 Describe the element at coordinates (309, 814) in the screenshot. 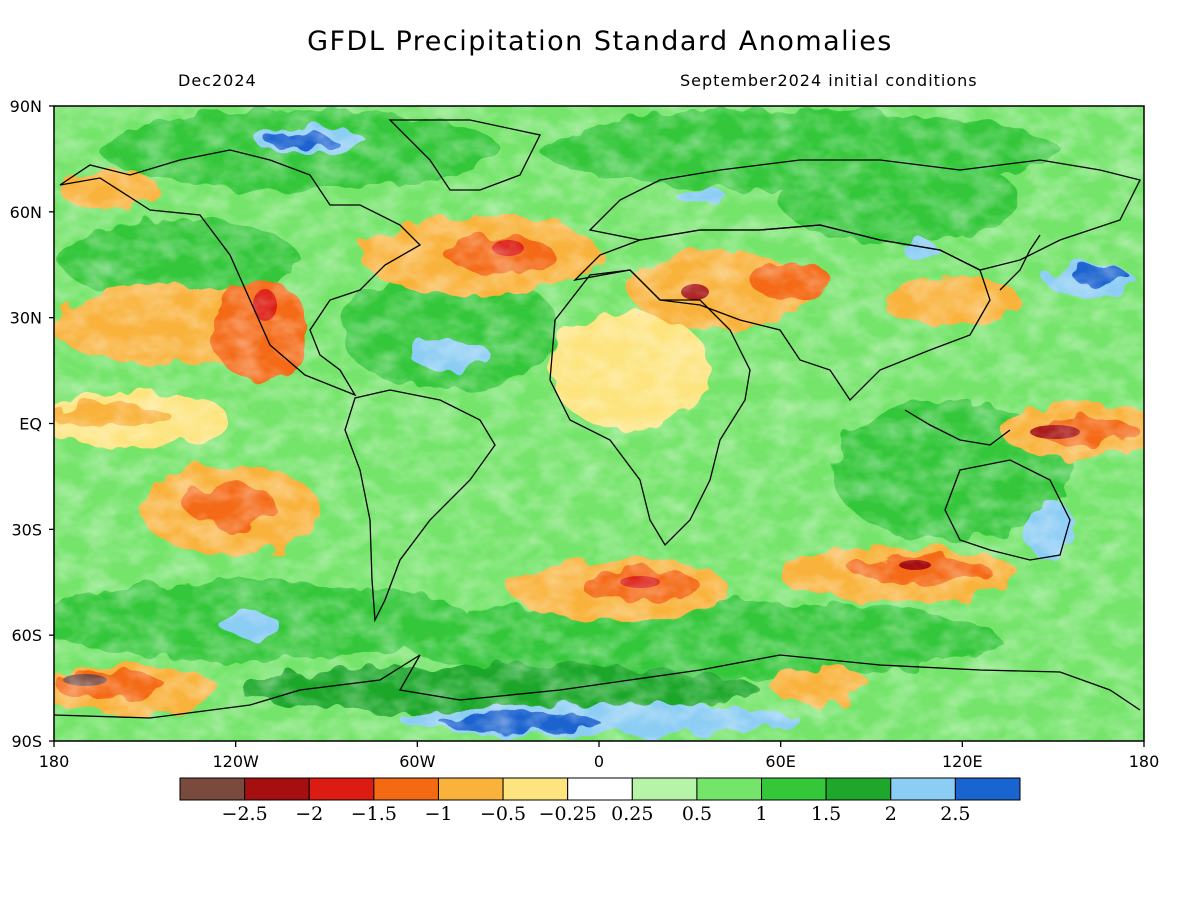

I see `colorbar-label: −2` at that location.